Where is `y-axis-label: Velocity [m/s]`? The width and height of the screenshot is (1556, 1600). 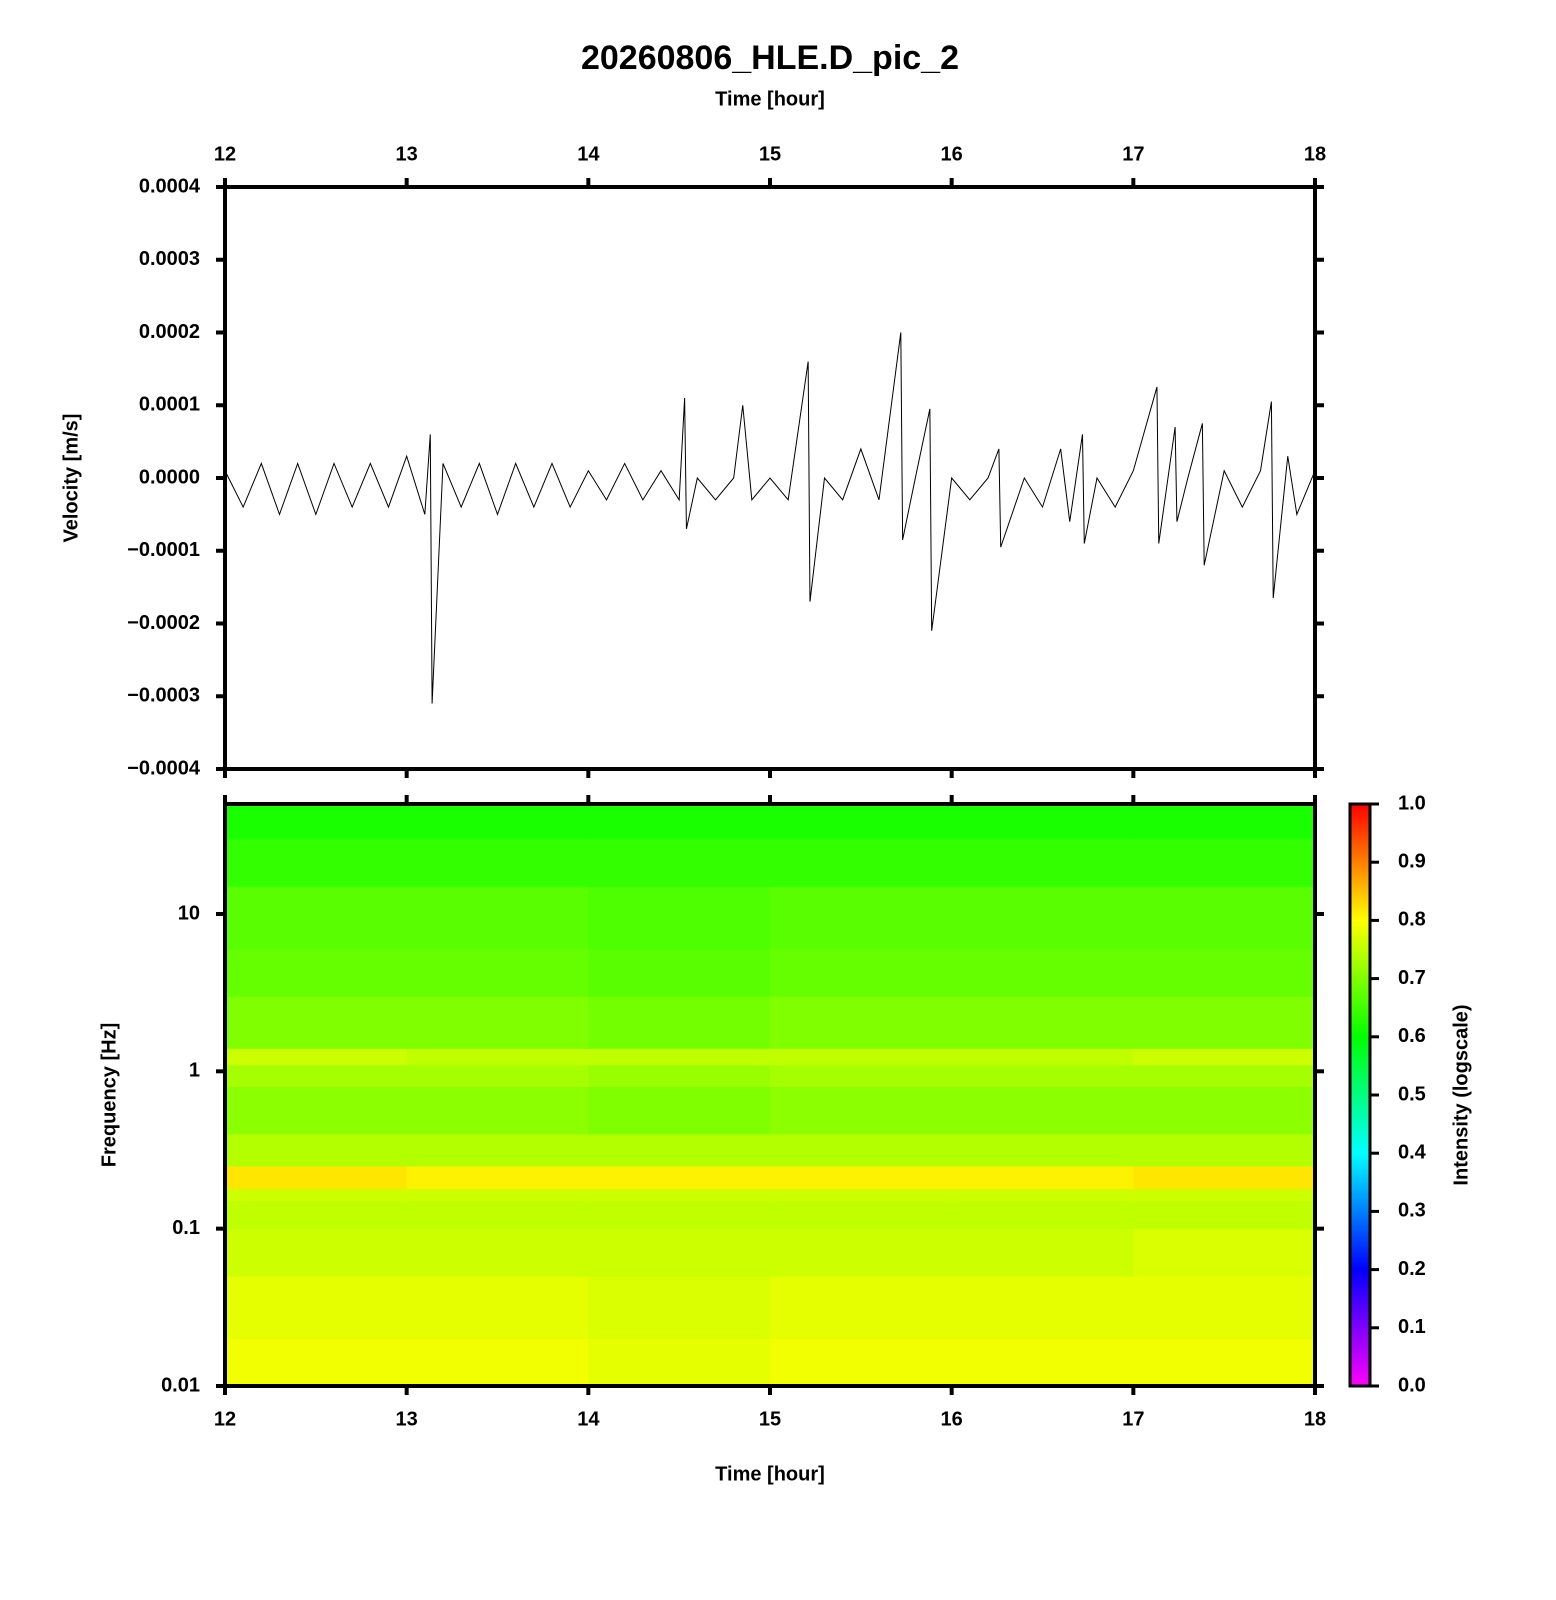
y-axis-label: Velocity [m/s] is located at coordinates (71, 478).